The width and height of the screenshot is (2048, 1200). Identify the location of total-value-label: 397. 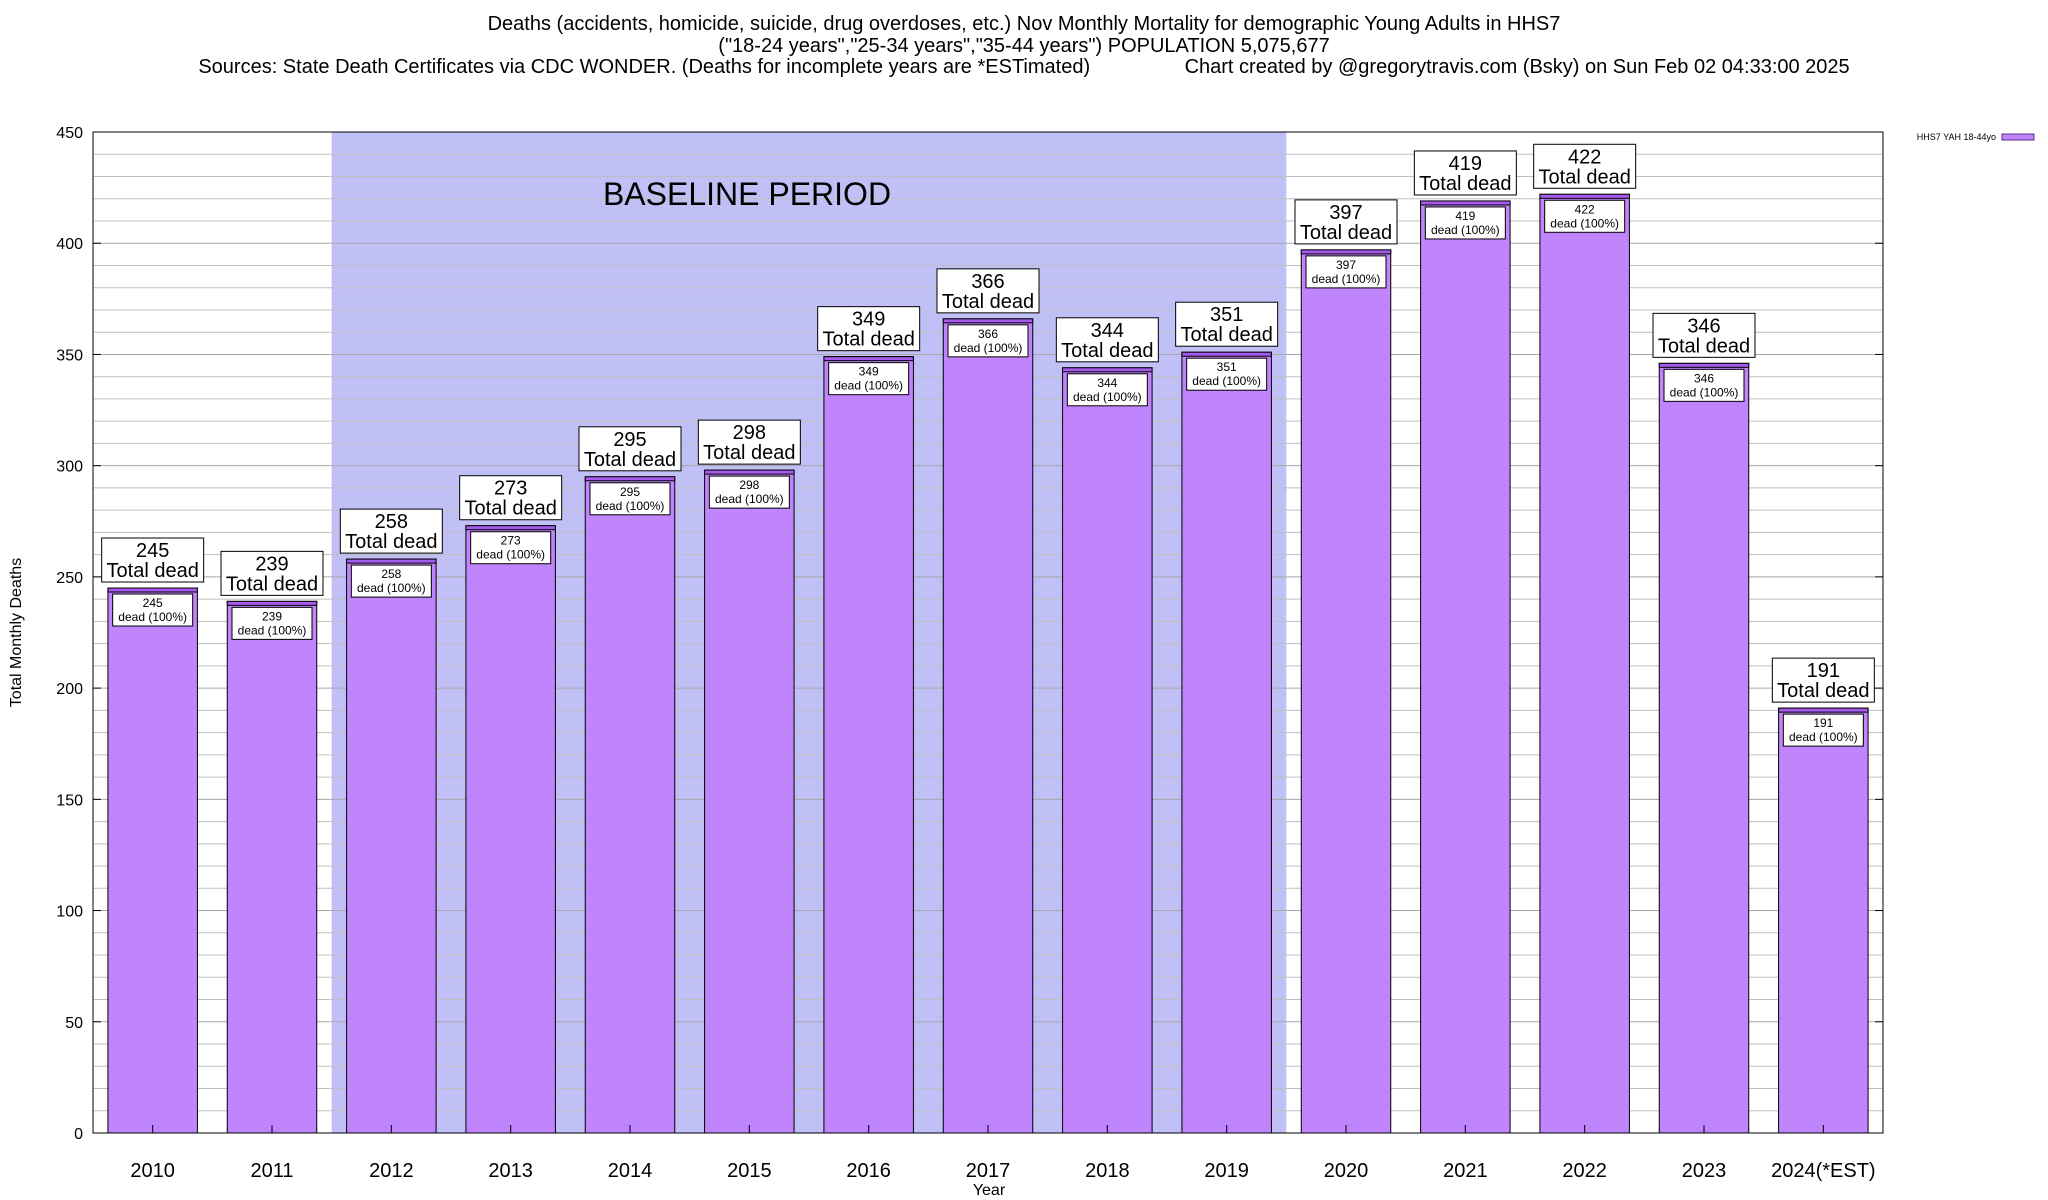
(1345, 213).